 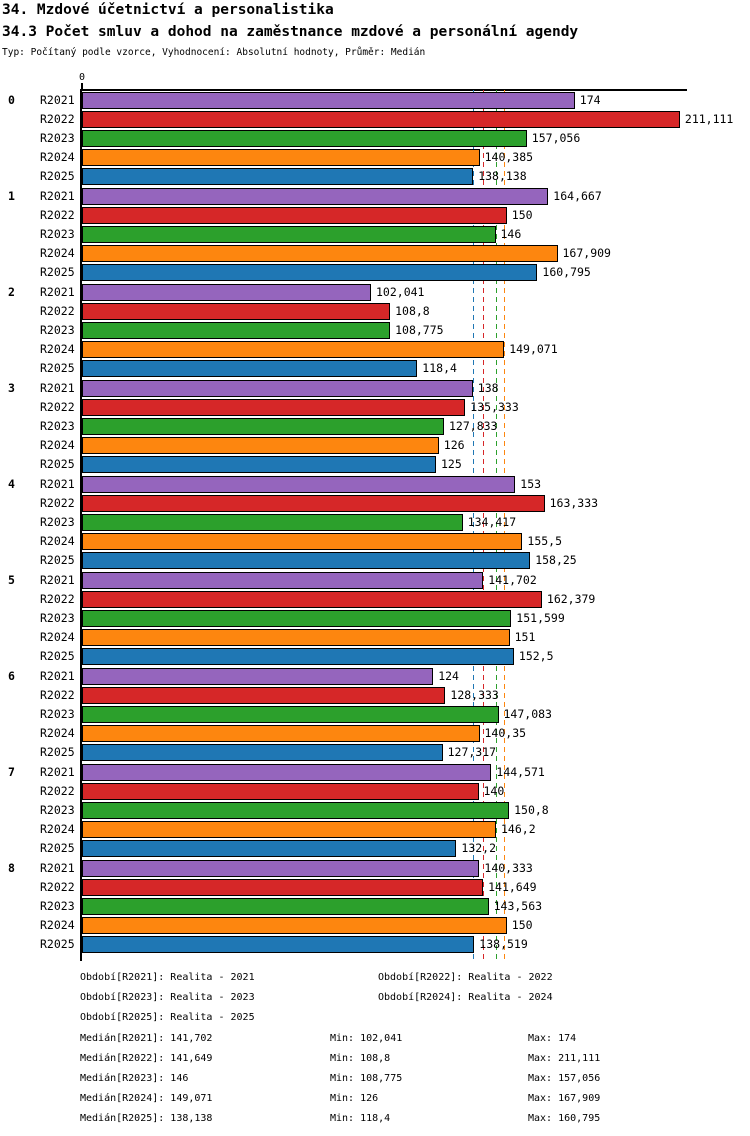 What do you see at coordinates (531, 484) in the screenshot?
I see `bar-value-label: 153` at bounding box center [531, 484].